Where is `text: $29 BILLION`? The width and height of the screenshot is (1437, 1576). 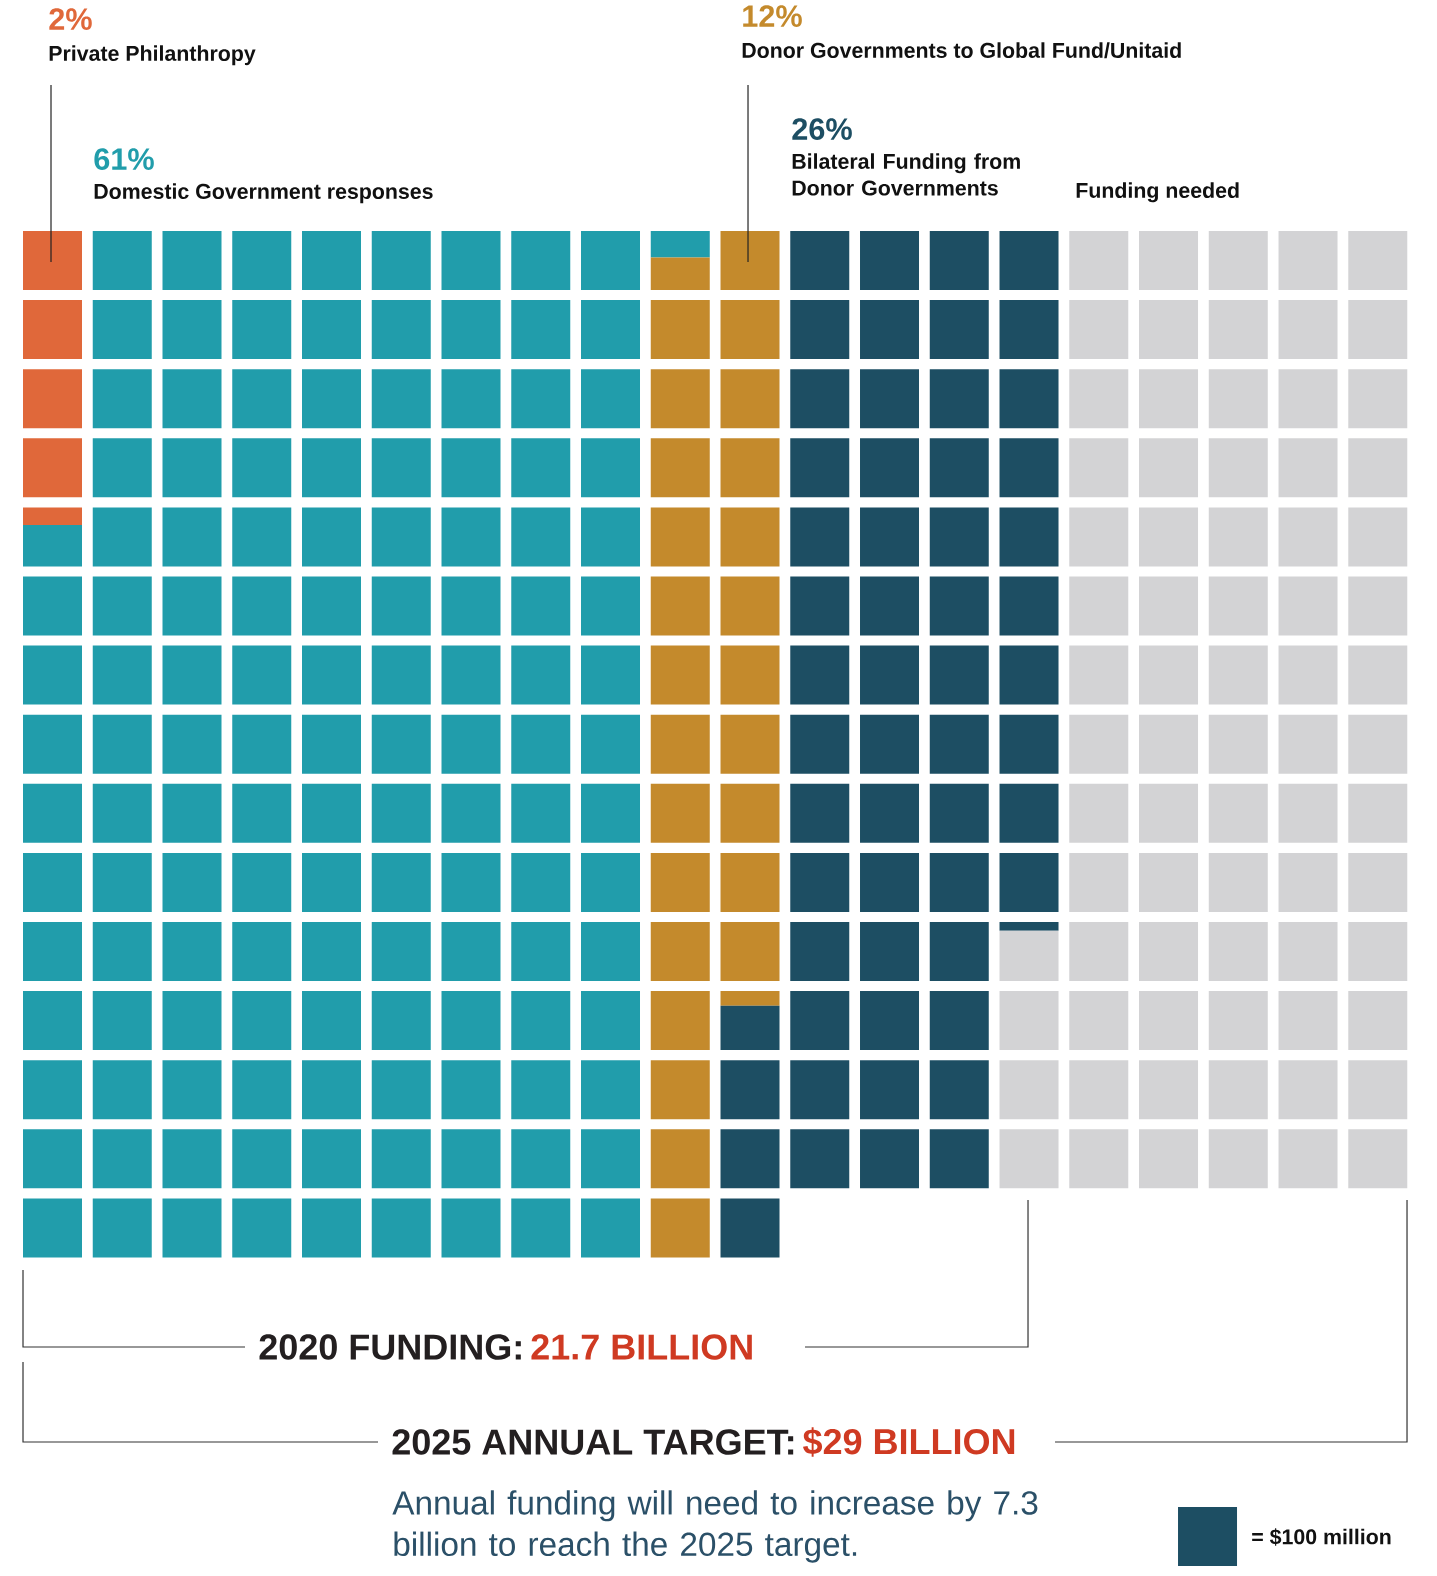
text: $29 BILLION is located at coordinates (909, 1442).